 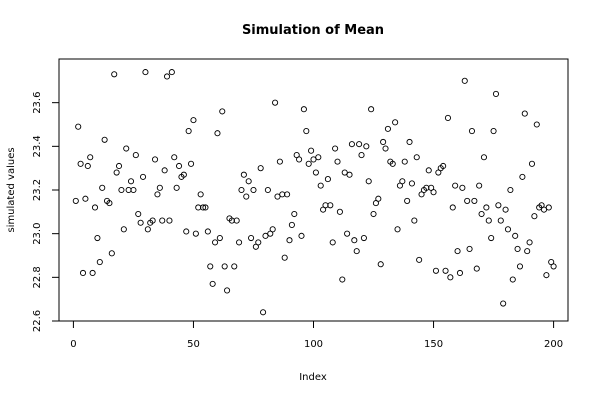 What do you see at coordinates (193, 344) in the screenshot?
I see `x-tick-label: 50` at bounding box center [193, 344].